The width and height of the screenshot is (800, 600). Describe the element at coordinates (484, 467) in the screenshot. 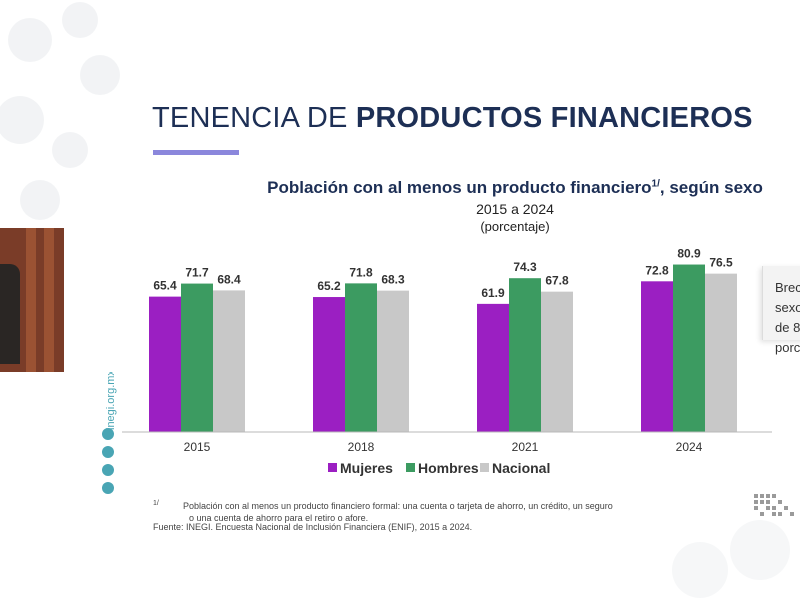

I see `legend-swatch-nacional` at that location.